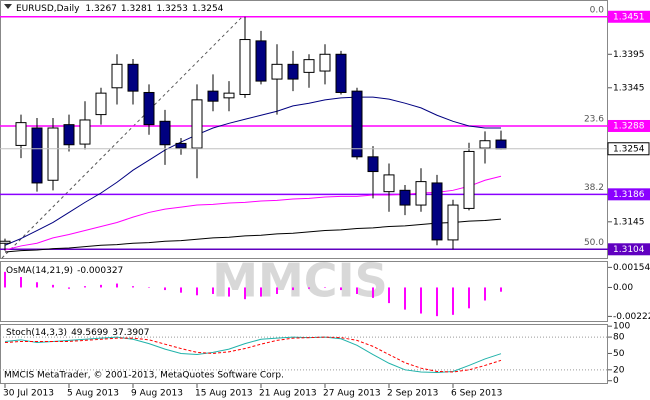  I want to click on low-price: 1.3253, so click(172, 9).